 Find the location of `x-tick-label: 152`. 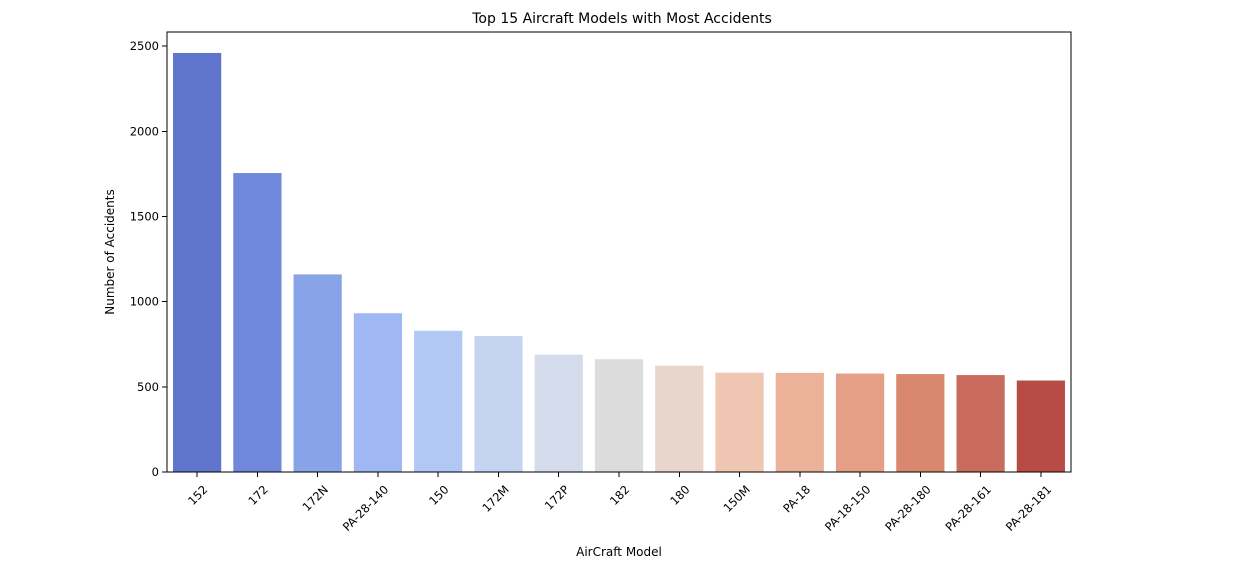

x-tick-label: 152 is located at coordinates (197, 494).